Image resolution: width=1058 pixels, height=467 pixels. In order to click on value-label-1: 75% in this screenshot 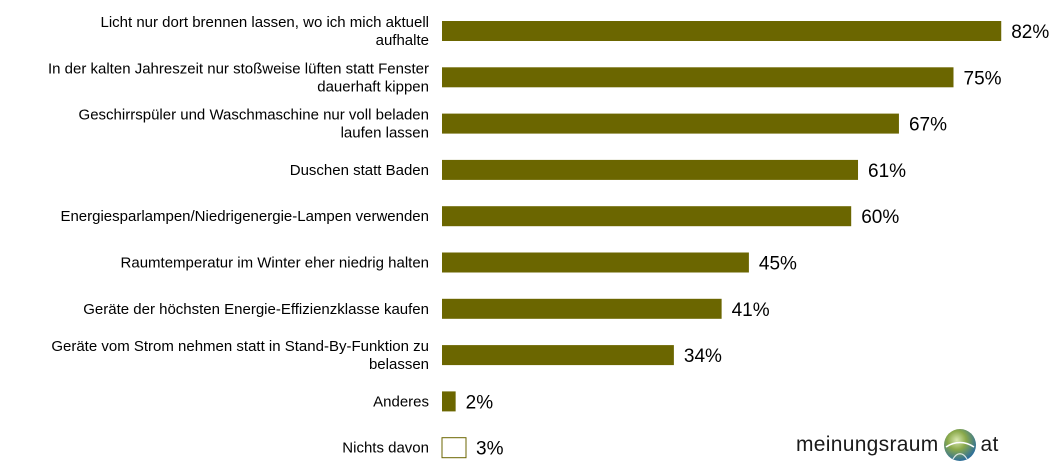, I will do `click(983, 78)`.